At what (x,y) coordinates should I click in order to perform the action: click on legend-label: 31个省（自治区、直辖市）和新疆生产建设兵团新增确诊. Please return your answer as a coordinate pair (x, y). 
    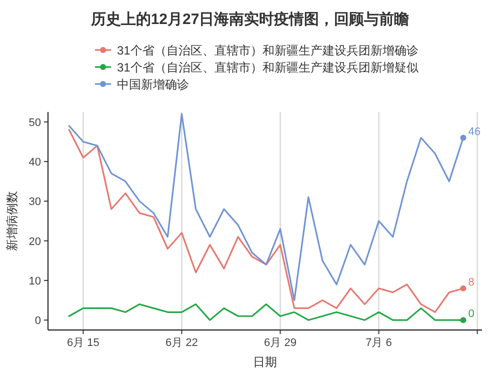
    Looking at the image, I should click on (267, 51).